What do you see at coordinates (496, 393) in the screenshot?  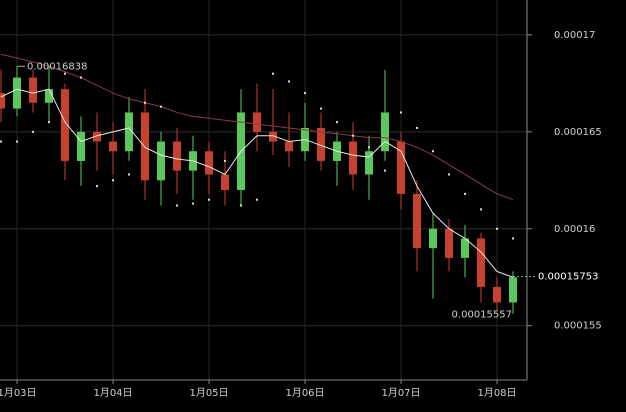 I see `x-tick-label: 1月08日` at bounding box center [496, 393].